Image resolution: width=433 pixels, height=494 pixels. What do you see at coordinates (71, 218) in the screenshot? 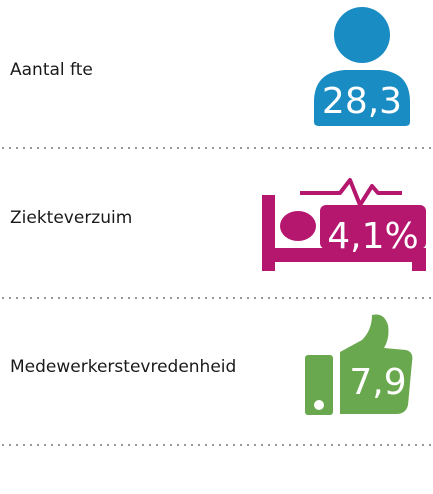
I see `item-label: Ziekteverzuim` at bounding box center [71, 218].